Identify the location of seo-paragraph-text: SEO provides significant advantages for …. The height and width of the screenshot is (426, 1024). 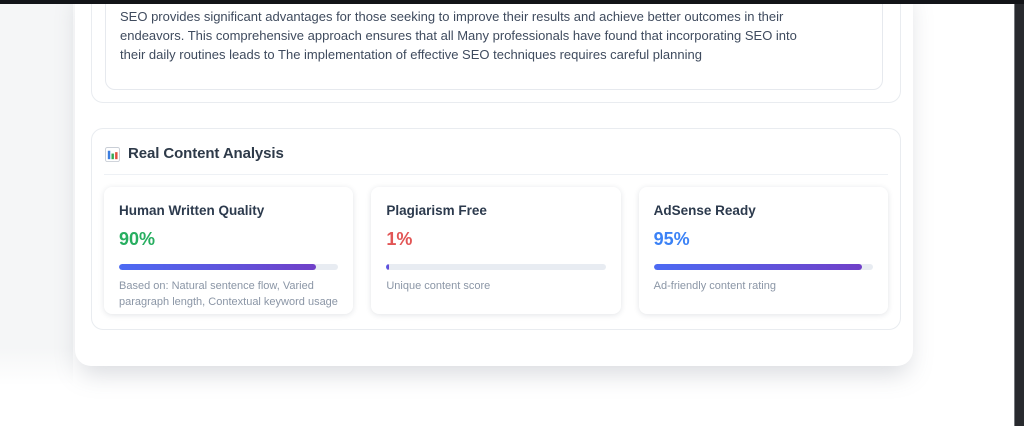
(458, 35).